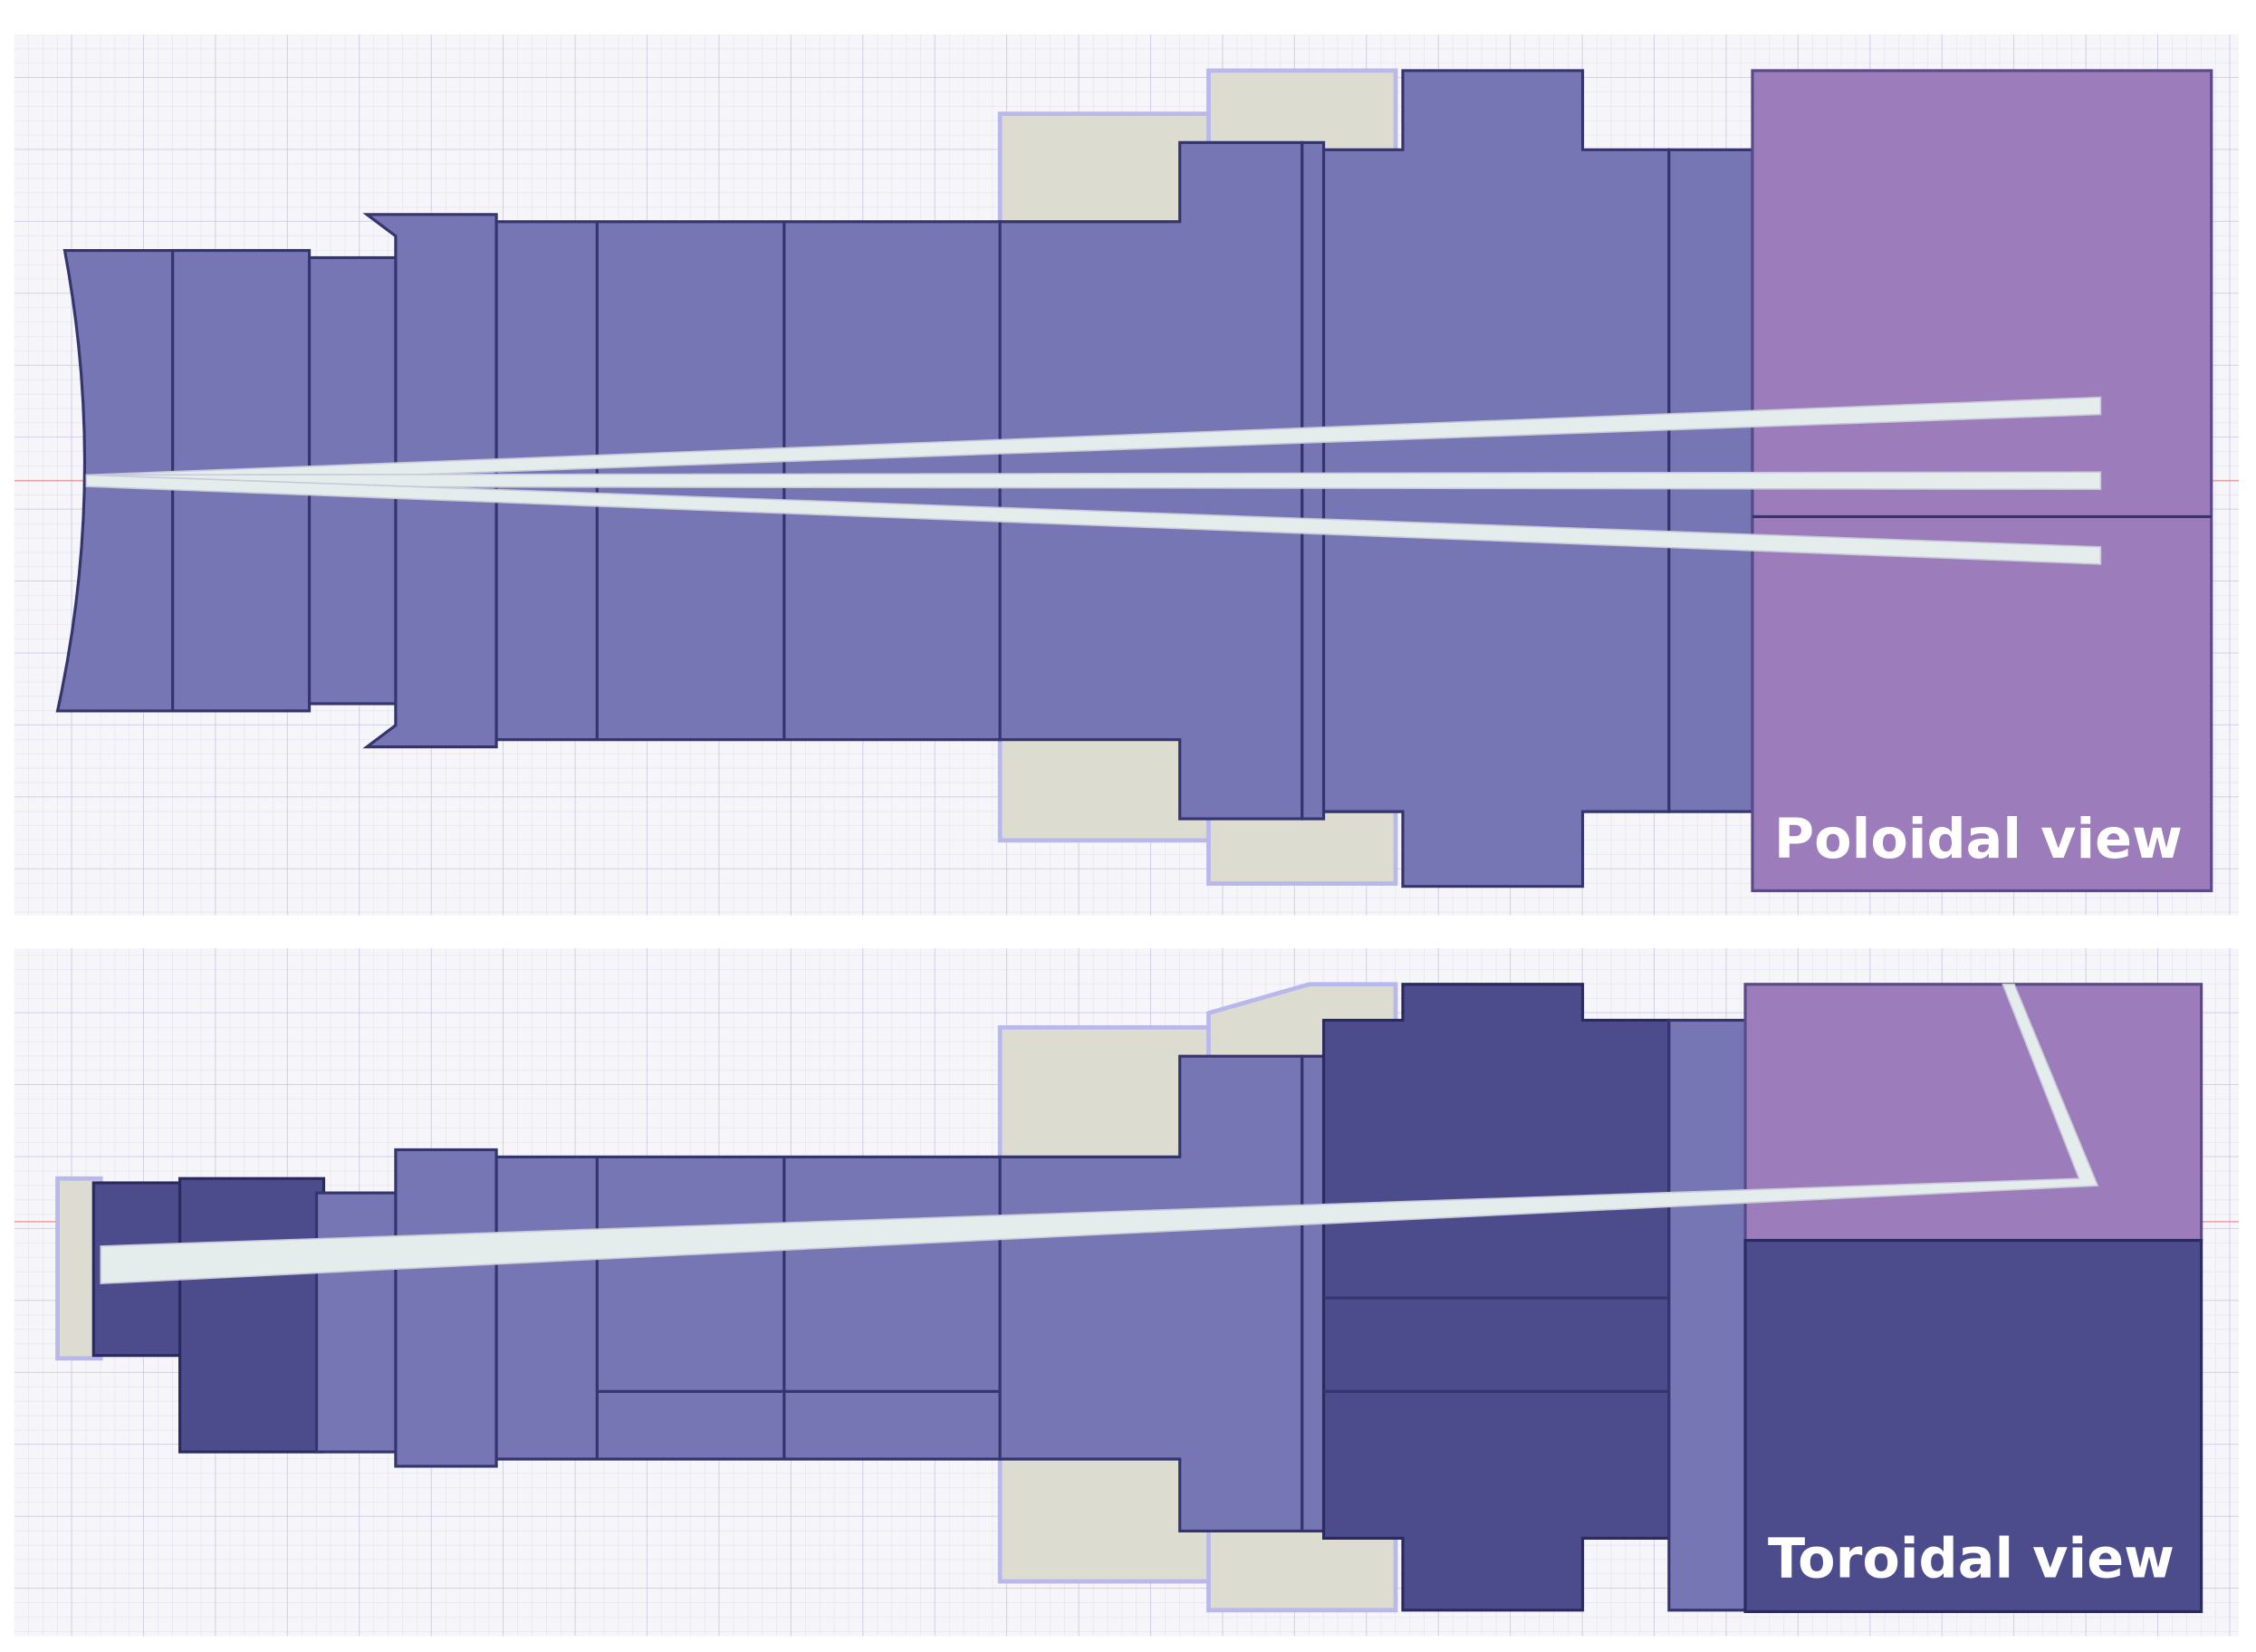  What do you see at coordinates (446, 1308) in the screenshot?
I see `flange` at bounding box center [446, 1308].